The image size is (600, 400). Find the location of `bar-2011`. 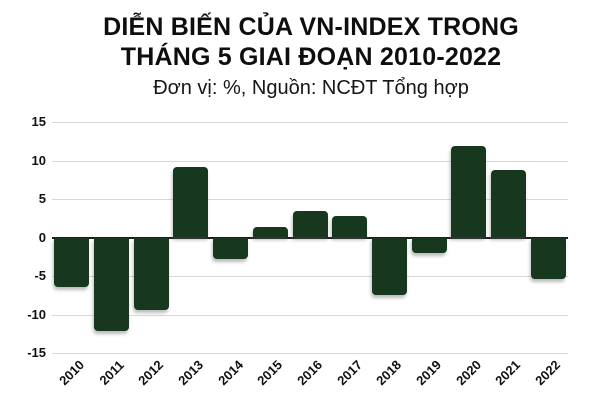

bar-2011 is located at coordinates (112, 284).